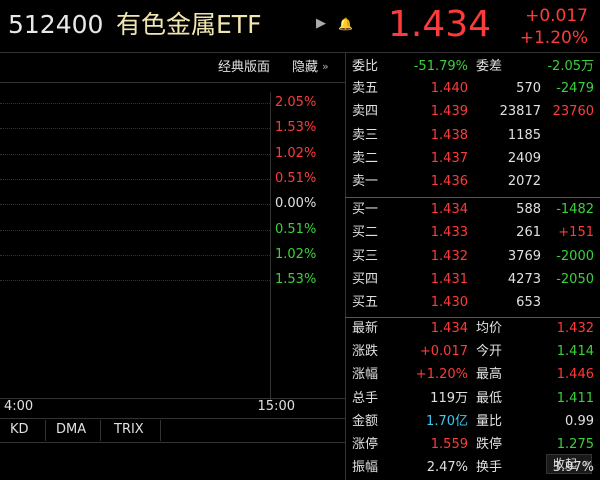 This screenshot has width=600, height=480. Describe the element at coordinates (489, 66) in the screenshot. I see `label: 委差` at that location.